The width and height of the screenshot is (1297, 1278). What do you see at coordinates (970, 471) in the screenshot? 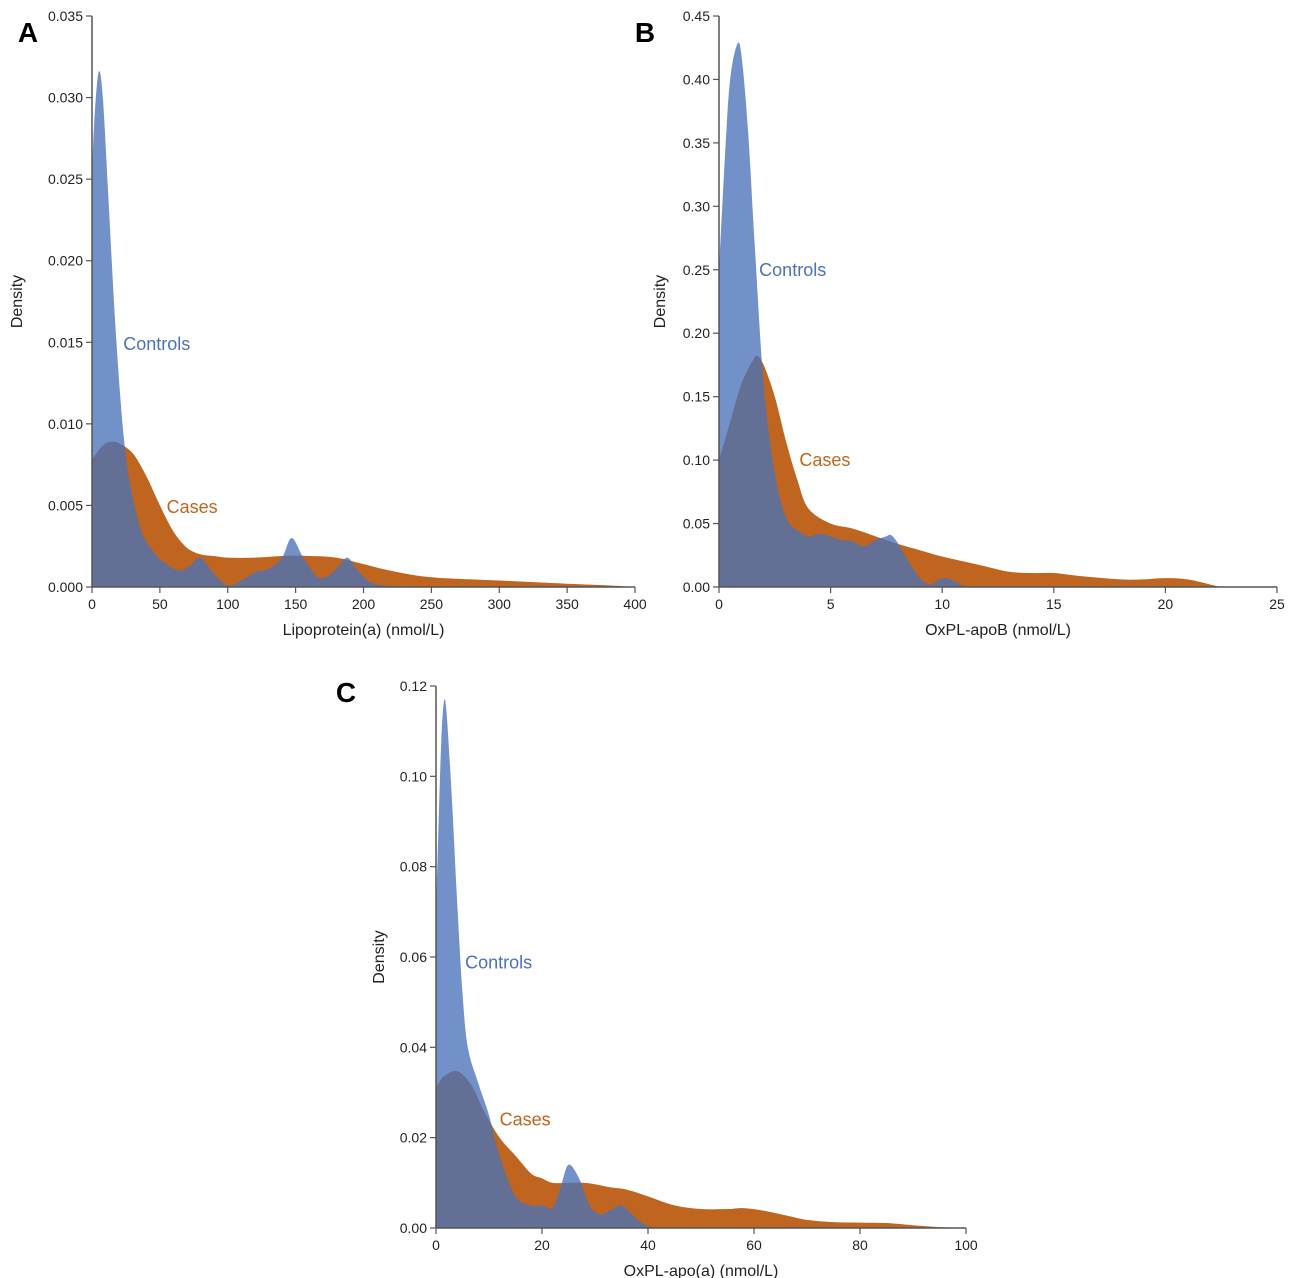
I see `density-area-cases-b` at bounding box center [970, 471].